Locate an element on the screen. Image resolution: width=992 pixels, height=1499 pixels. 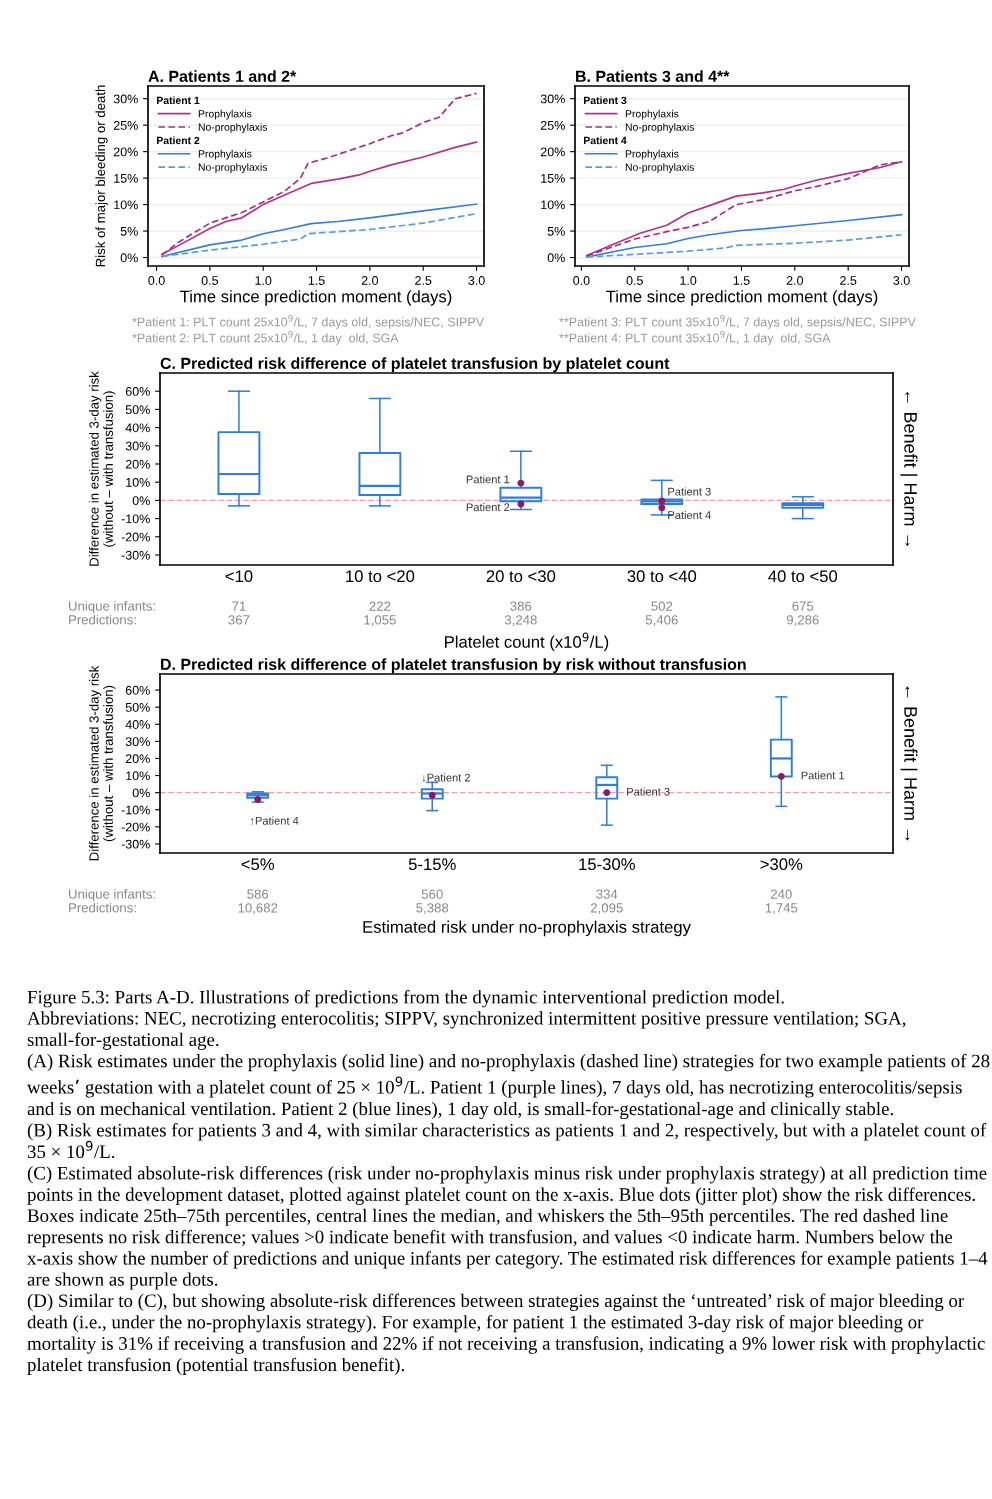
text: 222 1,055 is located at coordinates (380, 614).